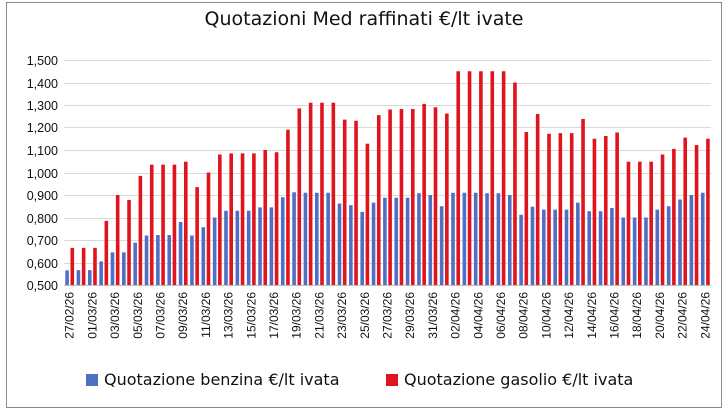 The width and height of the screenshot is (728, 413). Describe the element at coordinates (92, 379) in the screenshot. I see `legend-swatch-benzina` at that location.